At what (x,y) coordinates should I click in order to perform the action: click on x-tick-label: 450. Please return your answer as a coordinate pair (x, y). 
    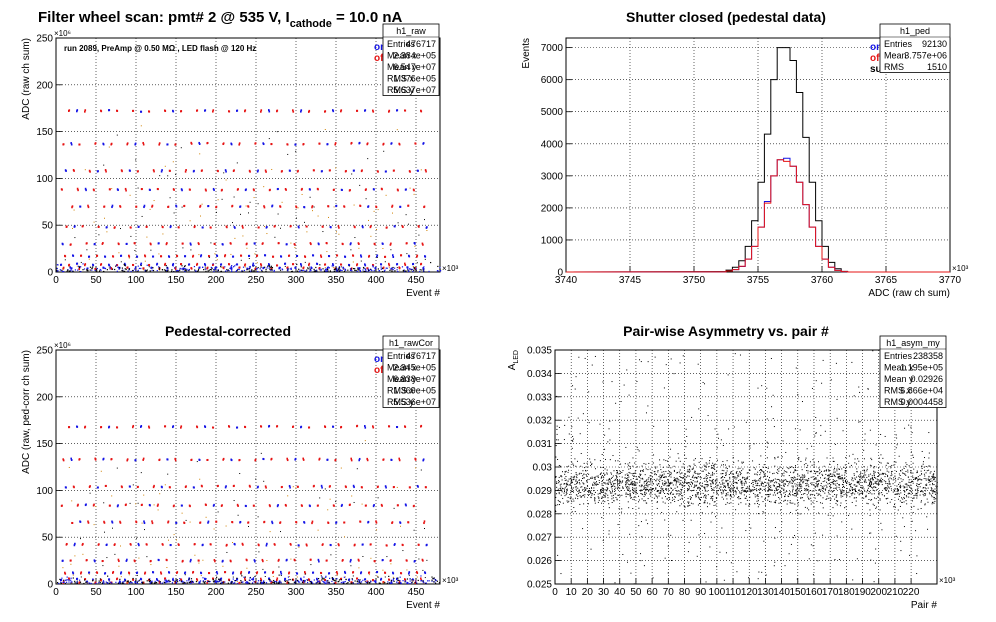
    Looking at the image, I should click on (416, 280).